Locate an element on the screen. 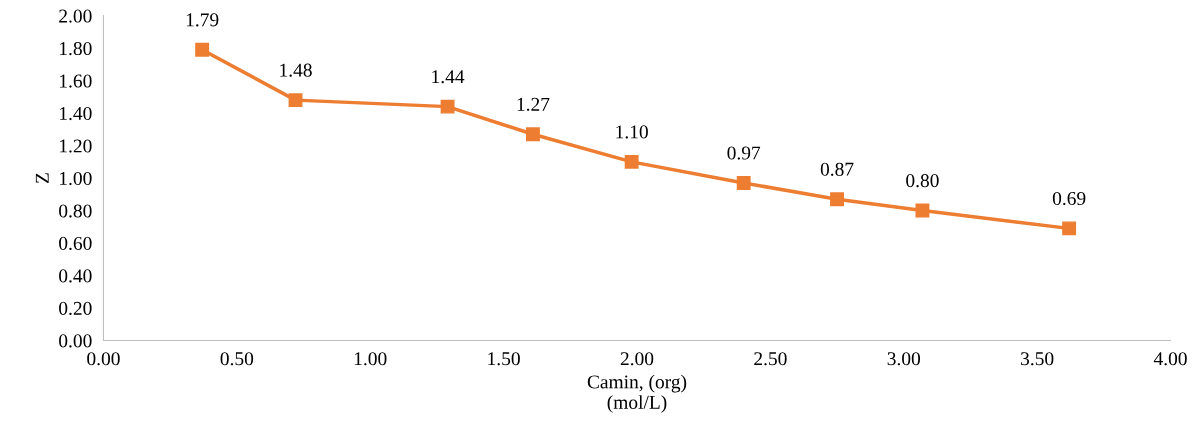 The width and height of the screenshot is (1203, 448). x-tick-label: 3.00 is located at coordinates (904, 359).